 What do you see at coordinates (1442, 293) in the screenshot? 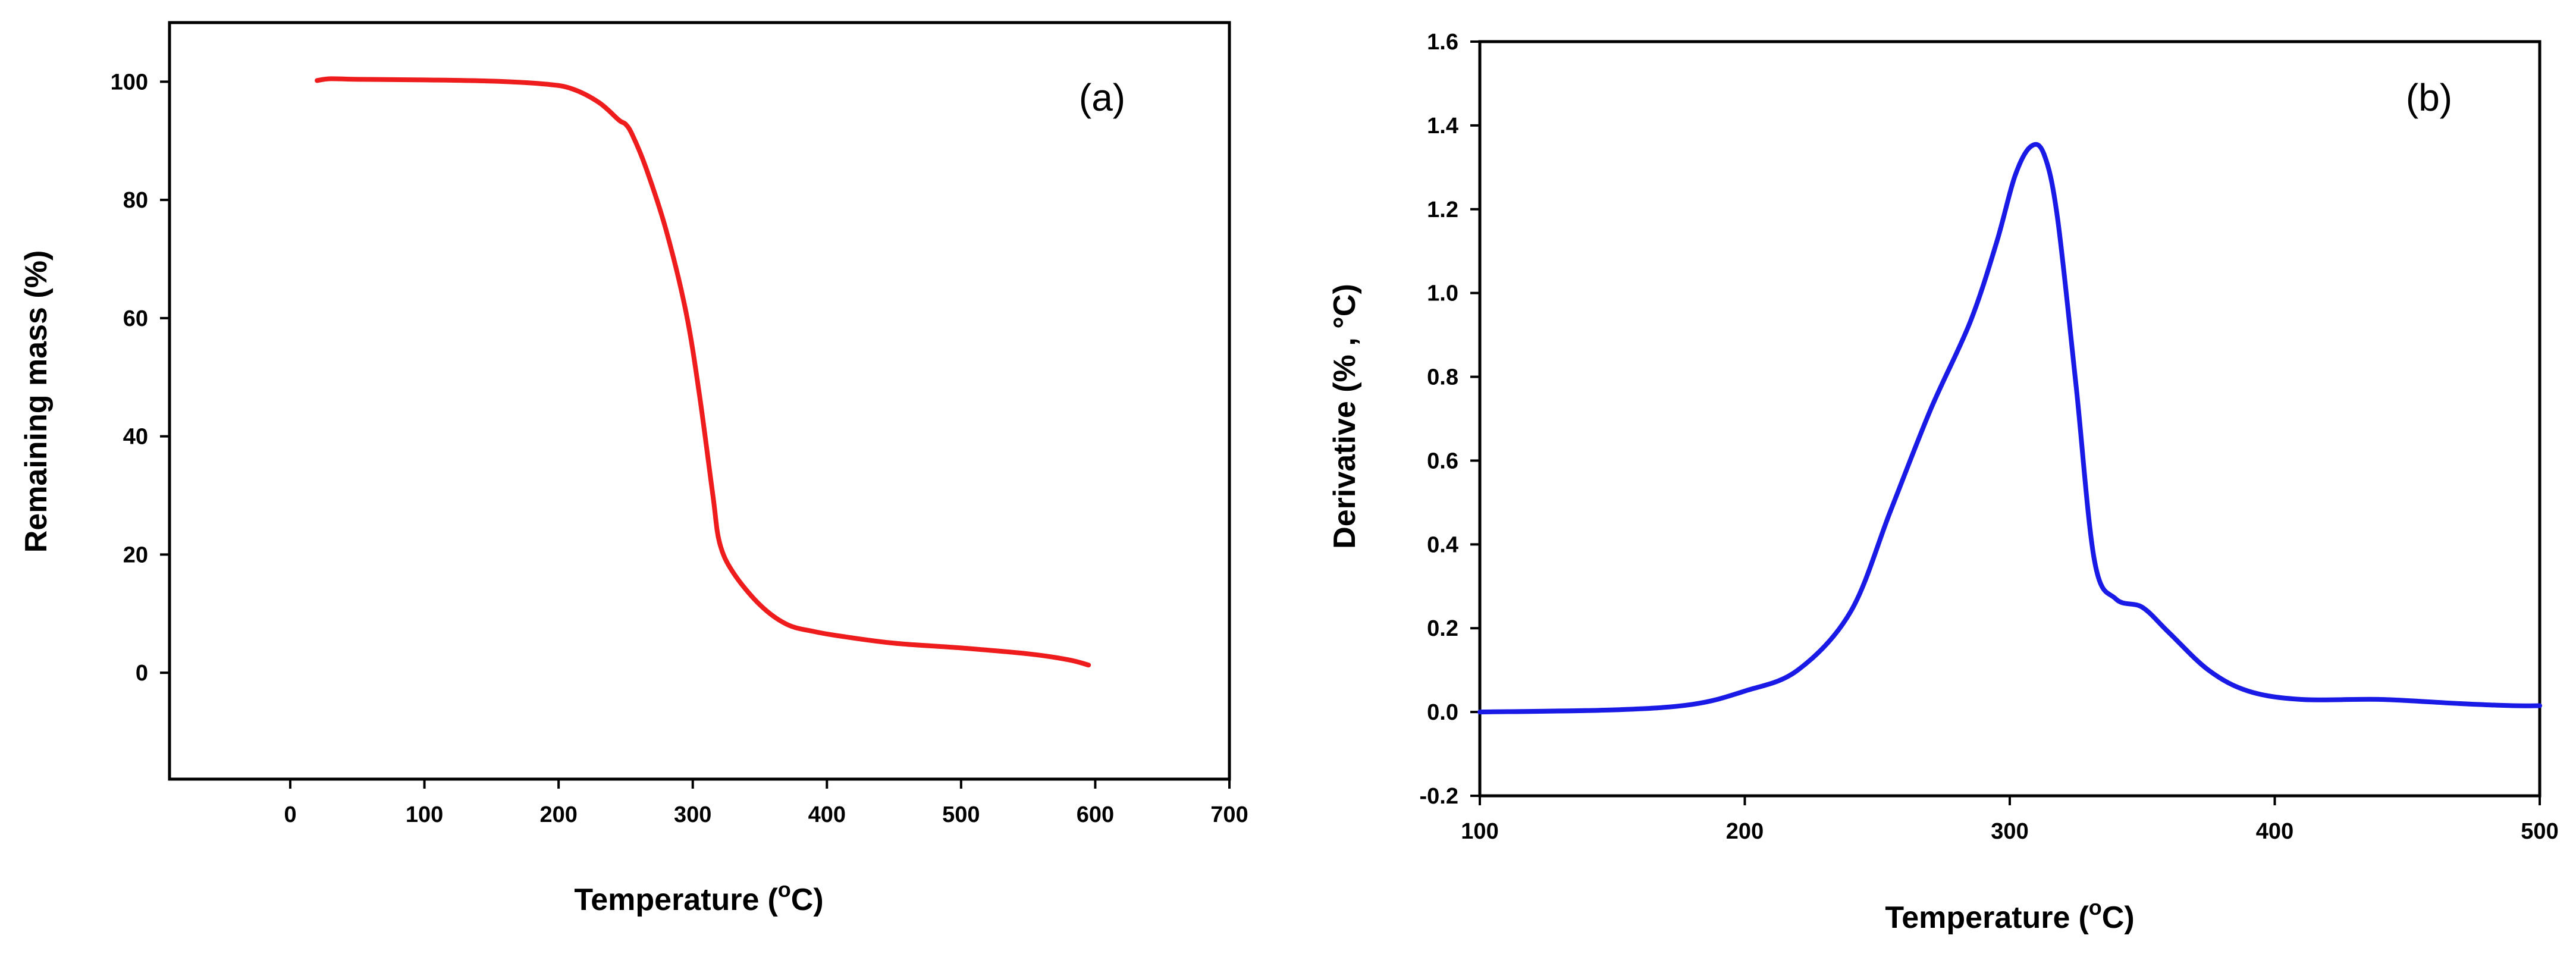
I see `y-tick-label: 1.0` at bounding box center [1442, 293].